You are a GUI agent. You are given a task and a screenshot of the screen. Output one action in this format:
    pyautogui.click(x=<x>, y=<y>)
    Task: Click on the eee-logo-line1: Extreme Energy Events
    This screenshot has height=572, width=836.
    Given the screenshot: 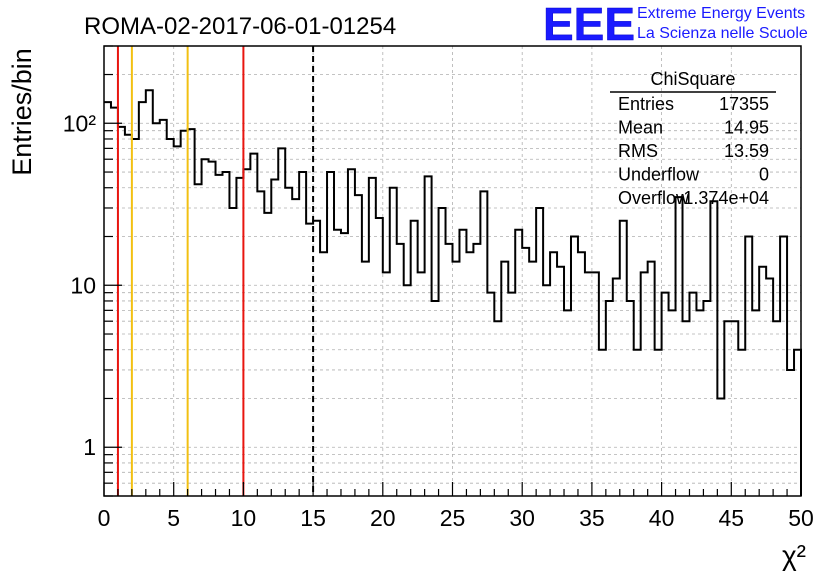 What is the action you would take?
    pyautogui.click(x=721, y=13)
    